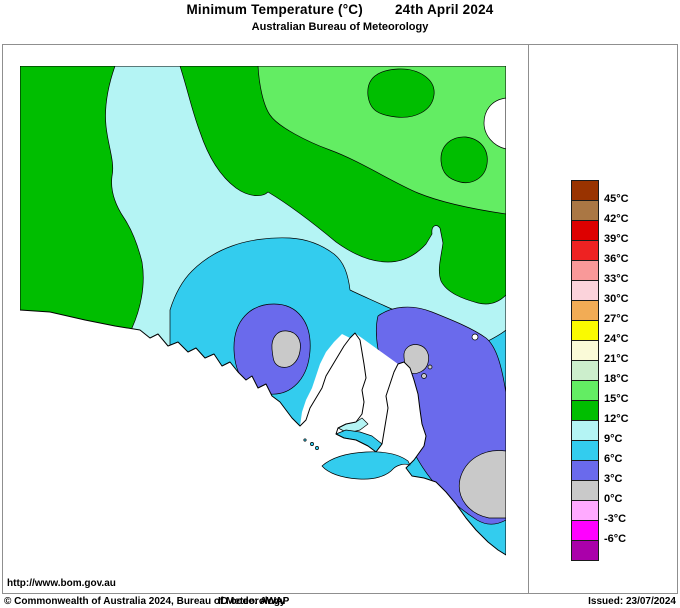  What do you see at coordinates (416, 359) in the screenshot?
I see `region-0-3c-adelaide-gray` at bounding box center [416, 359].